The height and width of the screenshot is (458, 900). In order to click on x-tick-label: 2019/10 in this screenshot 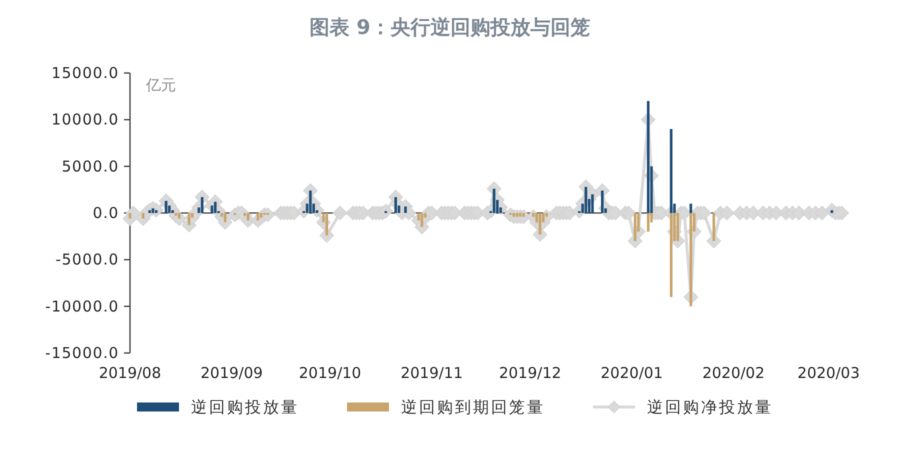, I will do `click(330, 373)`.